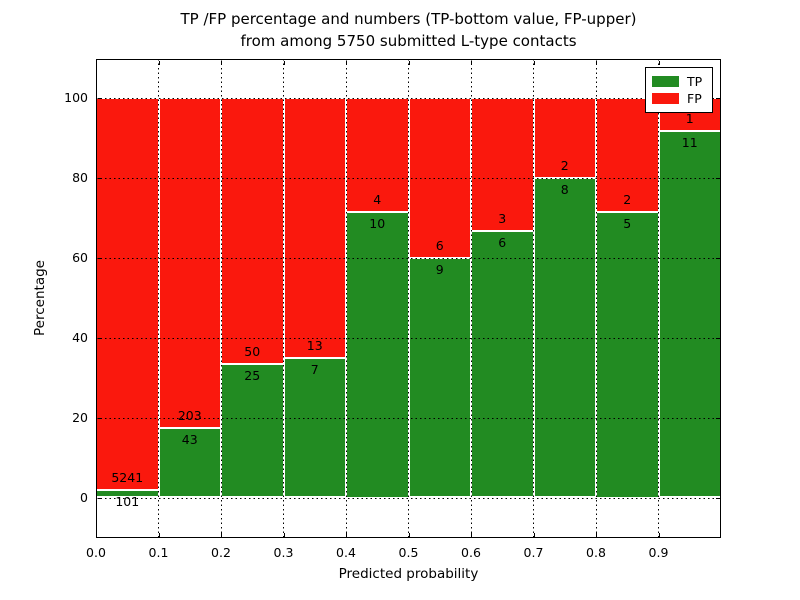 This screenshot has width=800, height=600. What do you see at coordinates (127, 477) in the screenshot?
I see `bar-value-label-fp: 5241` at bounding box center [127, 477].